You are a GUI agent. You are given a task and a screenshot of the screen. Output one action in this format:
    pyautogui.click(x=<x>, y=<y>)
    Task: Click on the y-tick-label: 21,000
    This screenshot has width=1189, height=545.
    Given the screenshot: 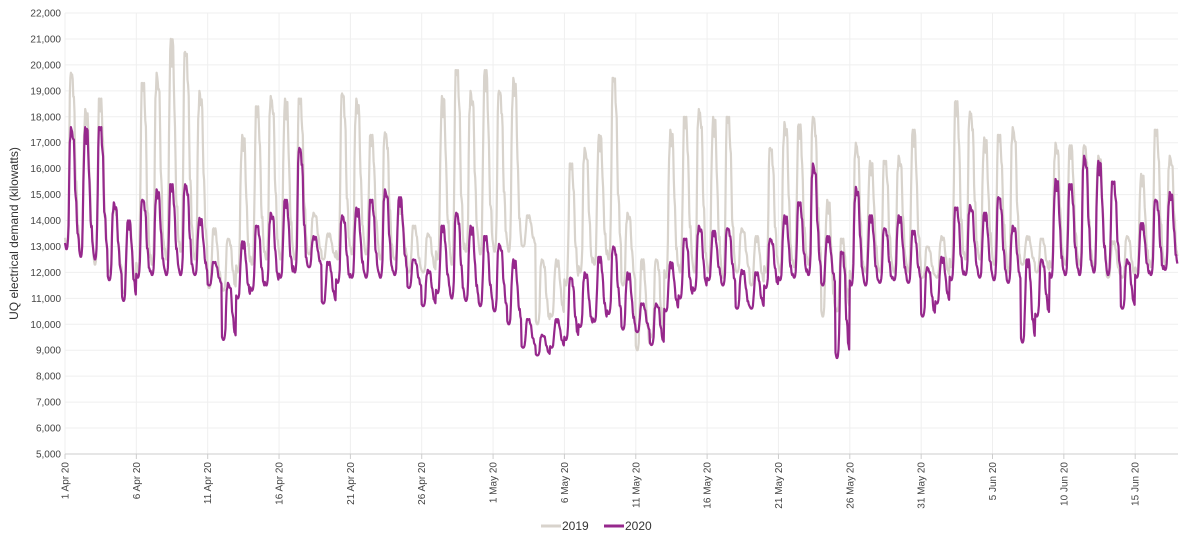 What is the action you would take?
    pyautogui.click(x=45, y=39)
    